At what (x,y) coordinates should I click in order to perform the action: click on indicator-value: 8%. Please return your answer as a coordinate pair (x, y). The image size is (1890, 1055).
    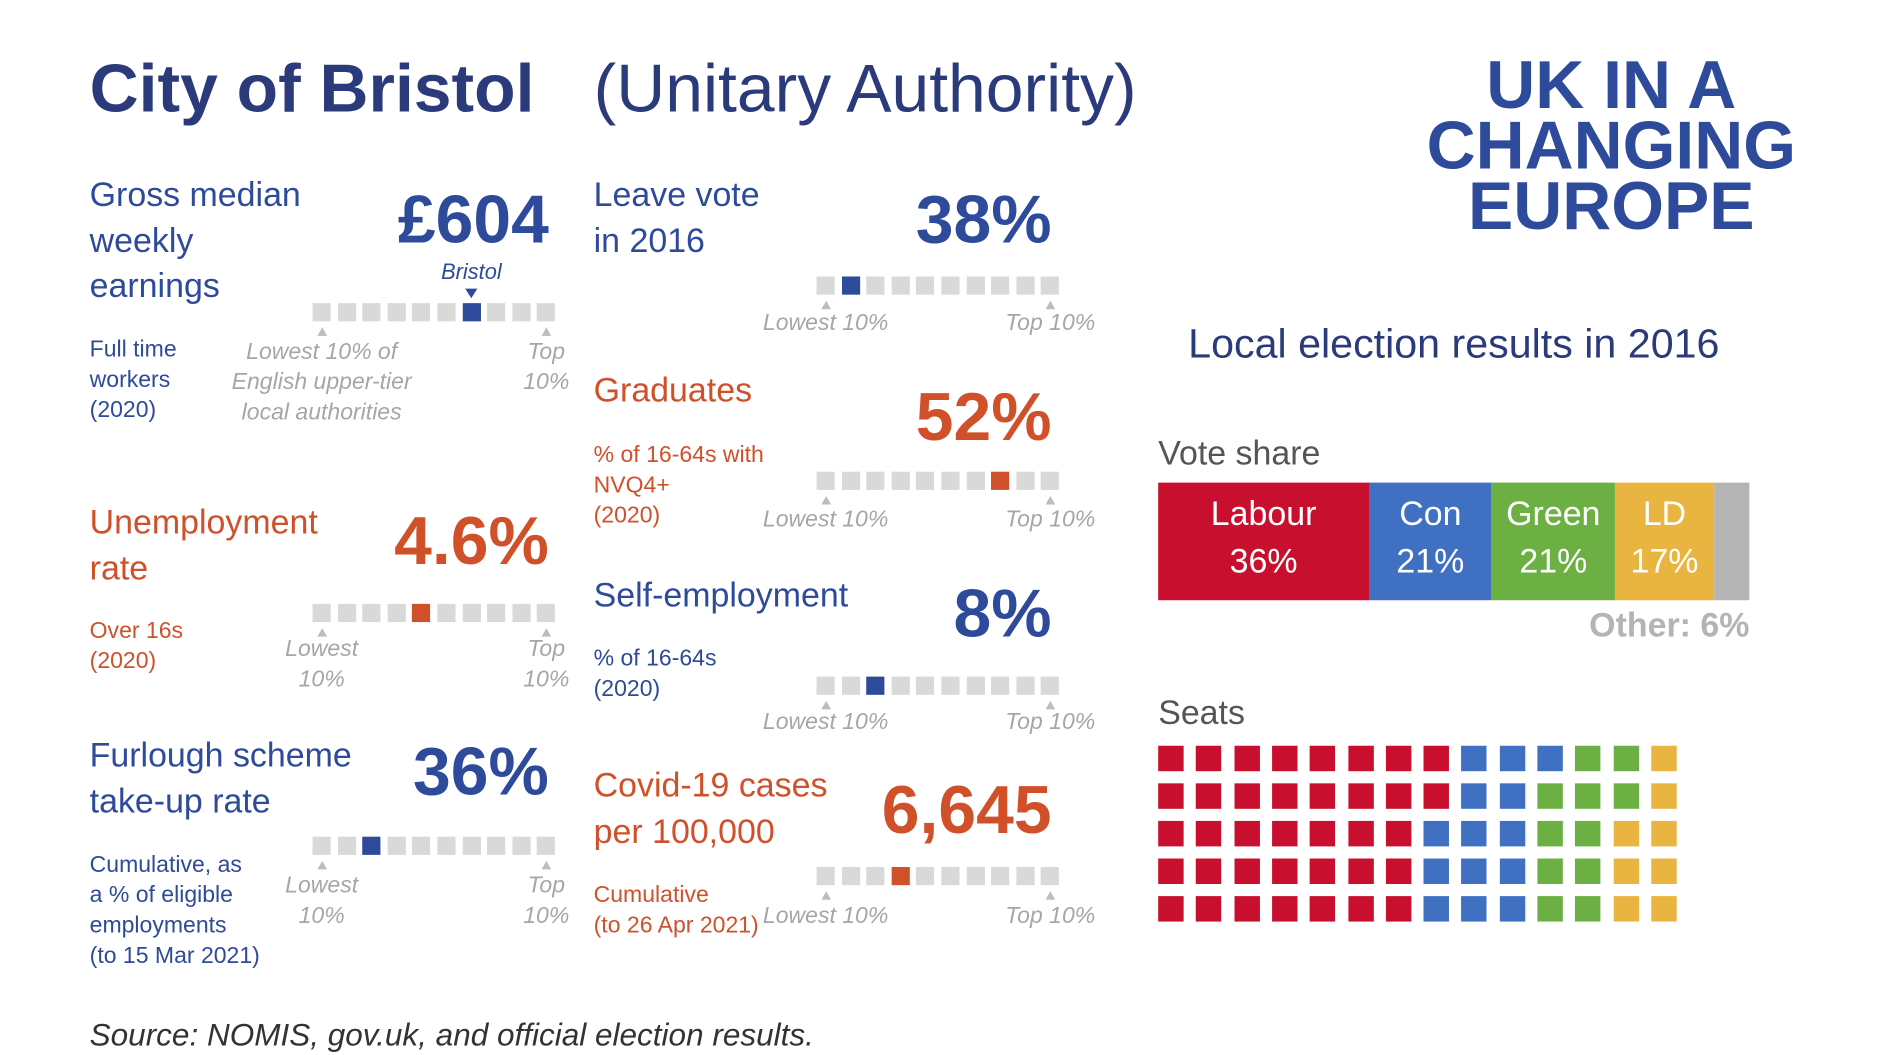
    Looking at the image, I should click on (1002, 613).